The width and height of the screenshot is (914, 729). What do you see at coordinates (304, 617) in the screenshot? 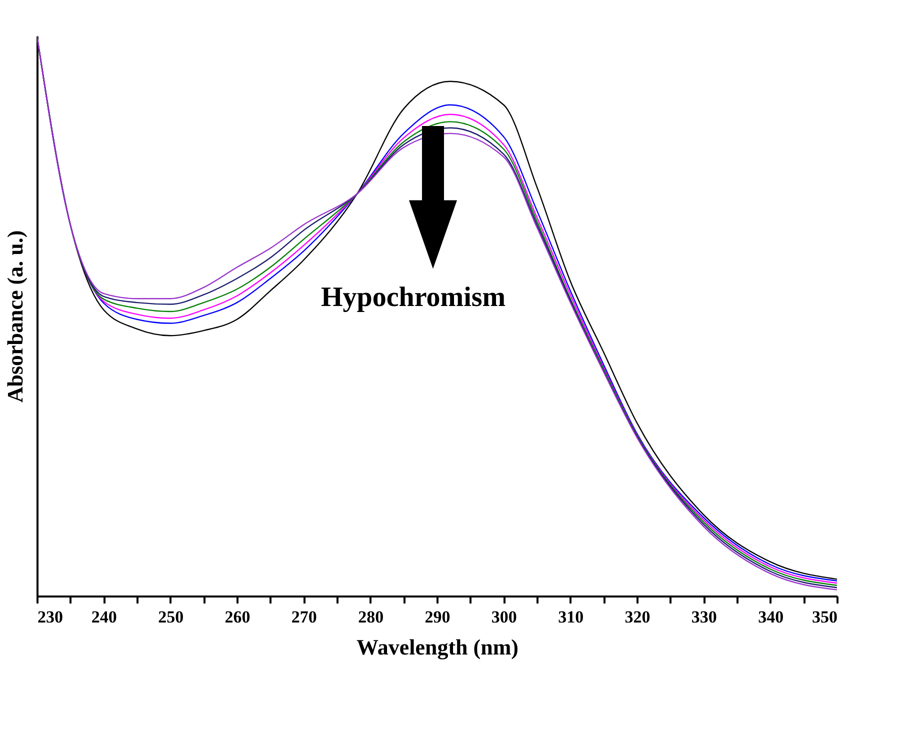
I see `x-tick-label: 270` at bounding box center [304, 617].